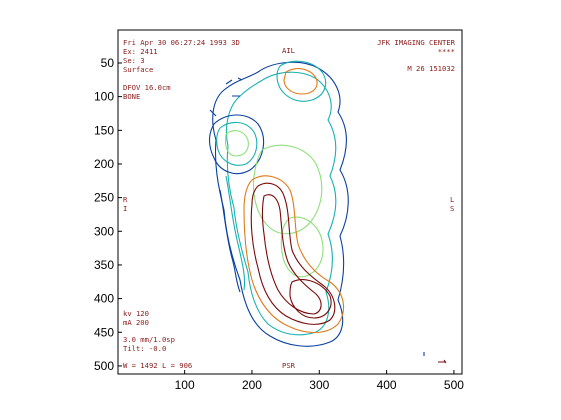  I want to click on overlay-dfov: DFOV 16.0cm, so click(147, 87).